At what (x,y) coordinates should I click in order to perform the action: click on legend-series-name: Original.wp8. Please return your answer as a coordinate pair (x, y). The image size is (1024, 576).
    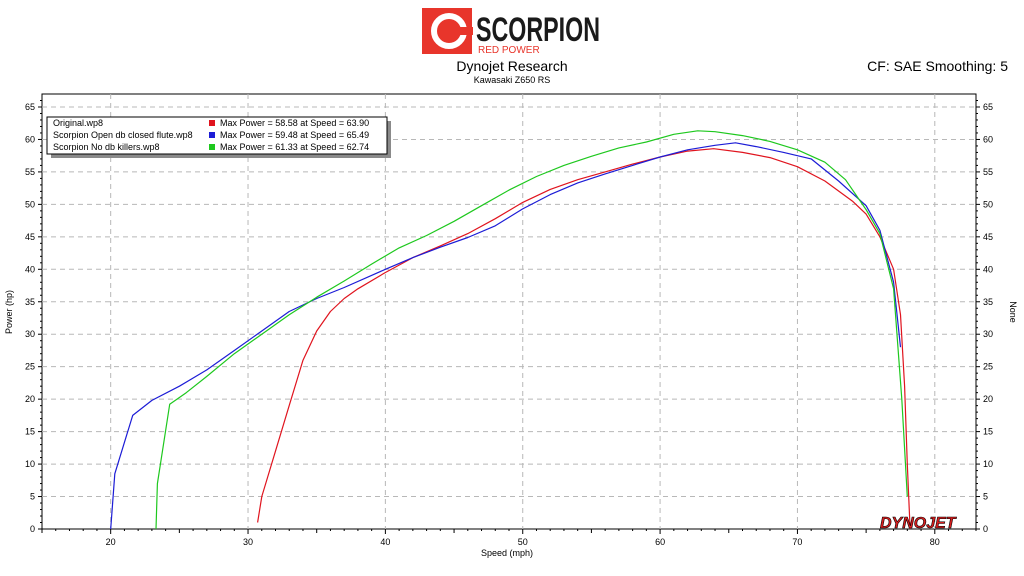
    Looking at the image, I should click on (78, 123).